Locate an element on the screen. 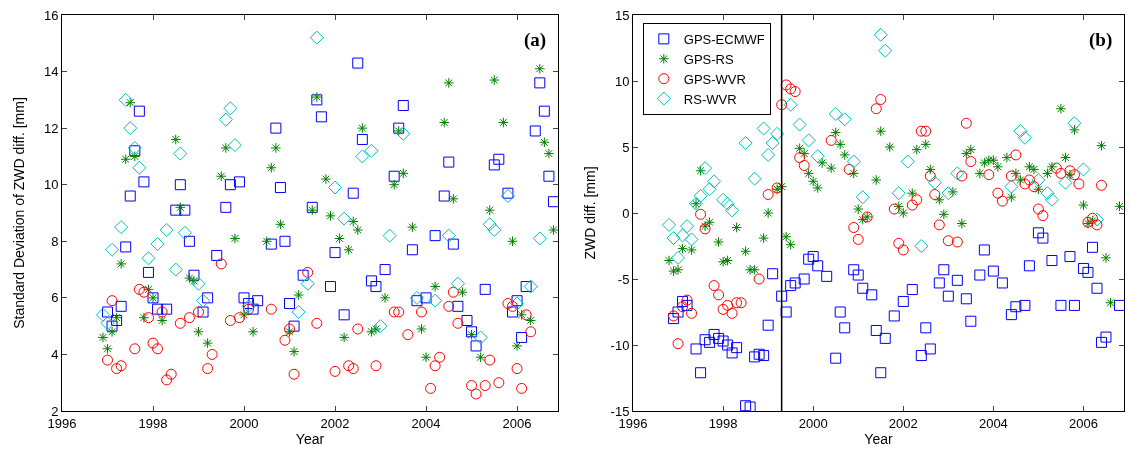  y-tick-label: 6 is located at coordinates (55, 298).